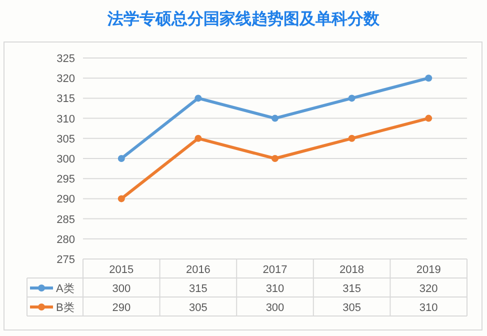  I want to click on y-tick-label: 320, so click(65, 79).